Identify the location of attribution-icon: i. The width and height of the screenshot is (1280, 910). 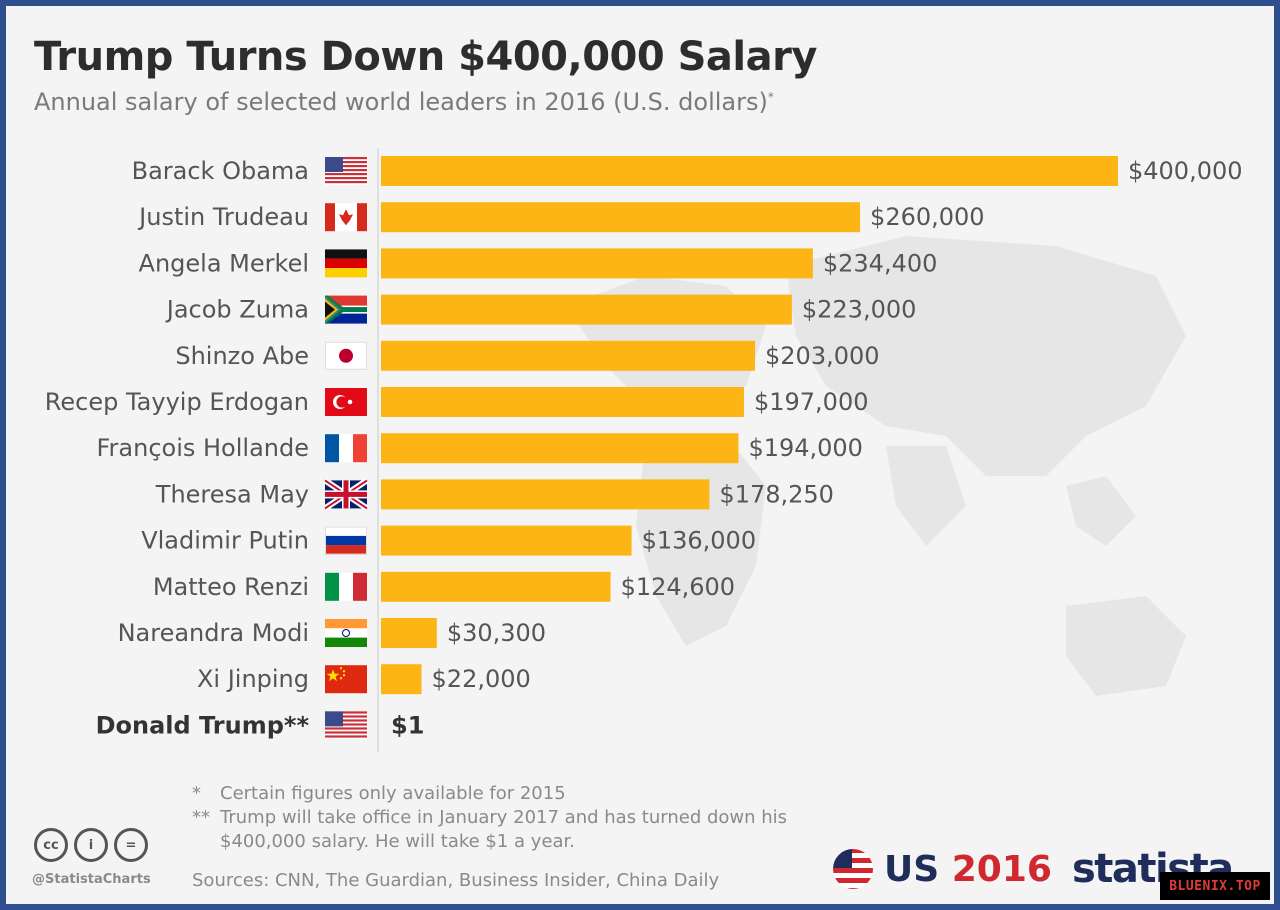
(91, 845).